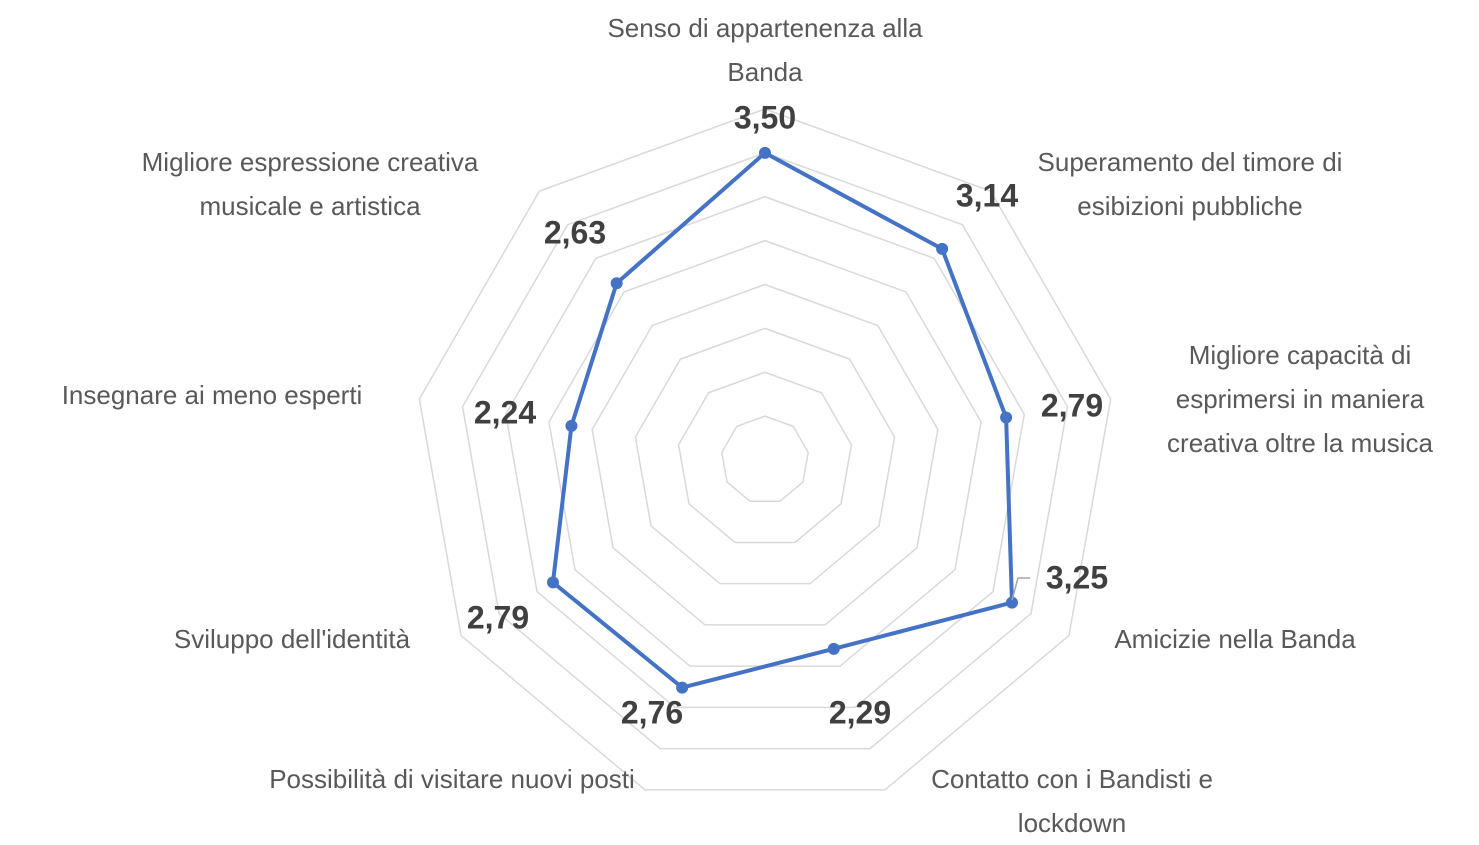 The image size is (1479, 845). Describe the element at coordinates (1020, 589) in the screenshot. I see `leader-line` at that location.